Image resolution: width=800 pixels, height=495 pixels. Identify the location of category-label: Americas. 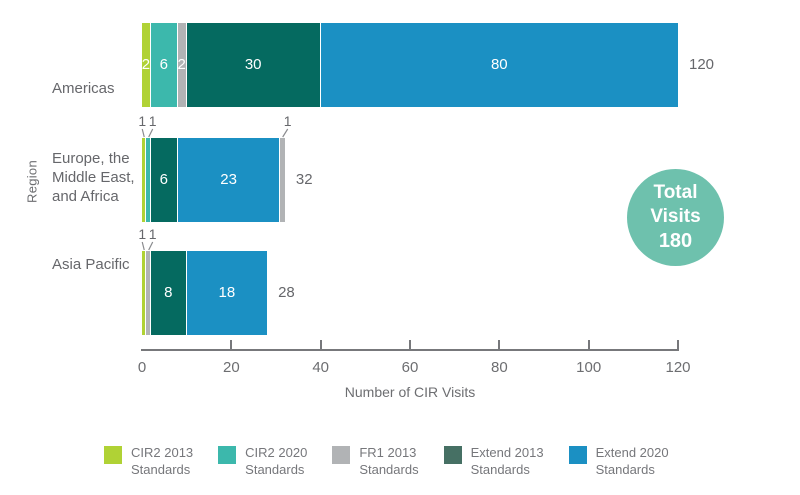
(83, 88).